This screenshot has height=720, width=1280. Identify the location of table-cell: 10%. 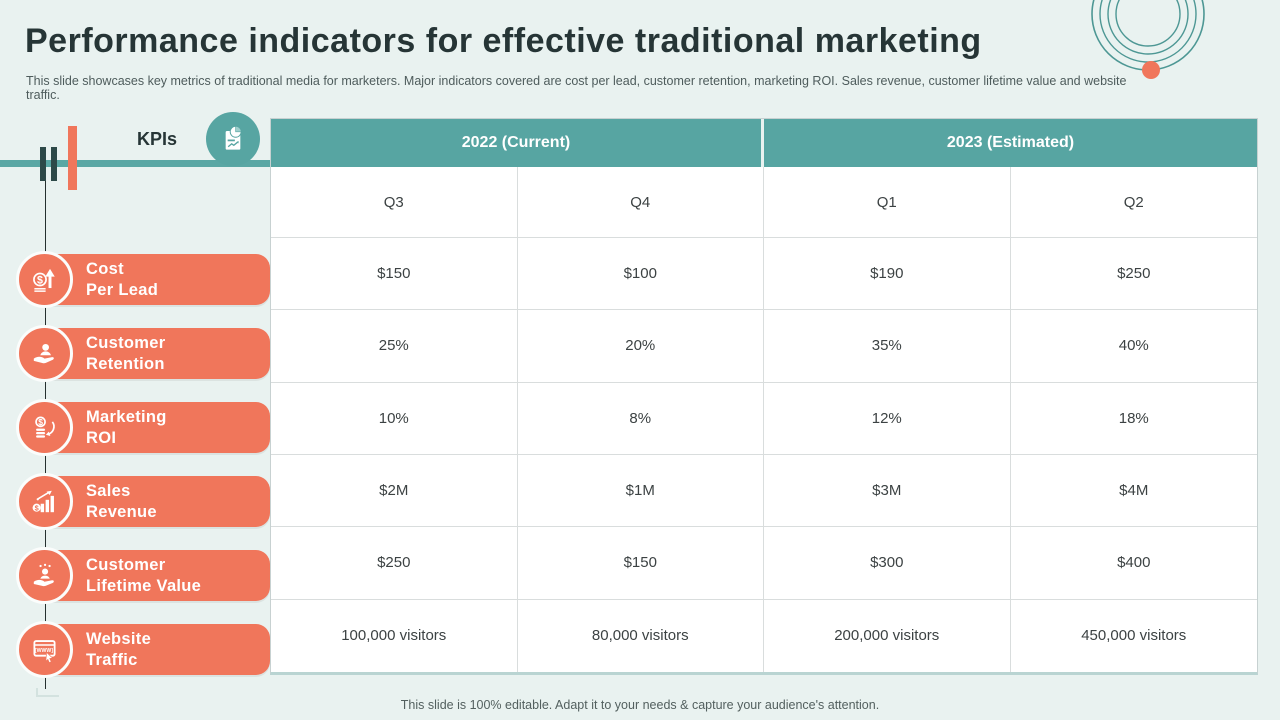
(394, 418).